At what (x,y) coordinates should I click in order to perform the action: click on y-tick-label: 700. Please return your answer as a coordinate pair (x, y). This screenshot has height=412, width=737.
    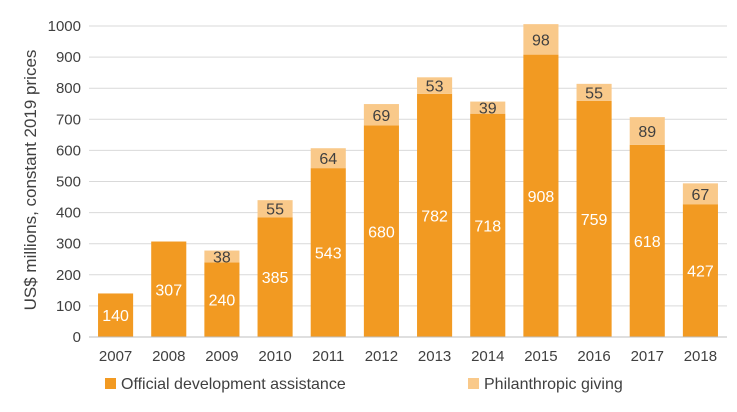
    Looking at the image, I should click on (68, 119).